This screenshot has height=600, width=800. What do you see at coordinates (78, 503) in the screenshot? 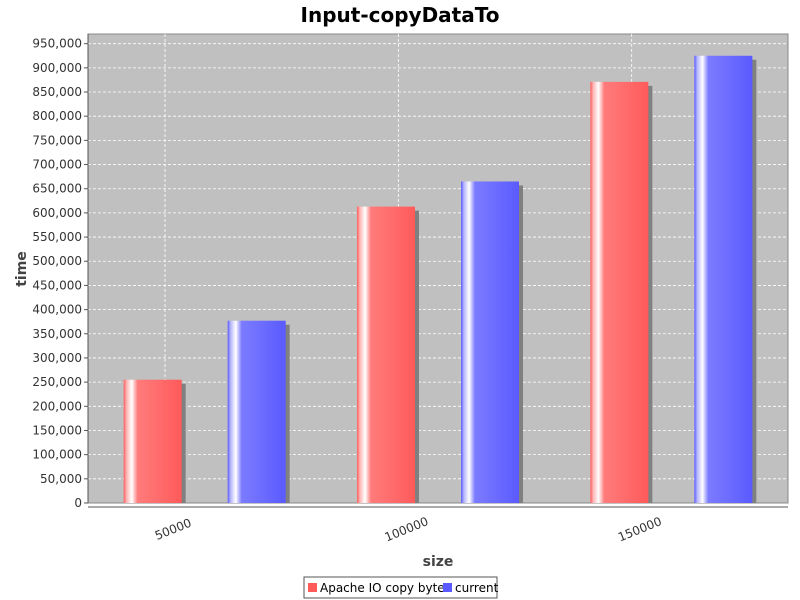
I see `y-tick-label: 0` at bounding box center [78, 503].